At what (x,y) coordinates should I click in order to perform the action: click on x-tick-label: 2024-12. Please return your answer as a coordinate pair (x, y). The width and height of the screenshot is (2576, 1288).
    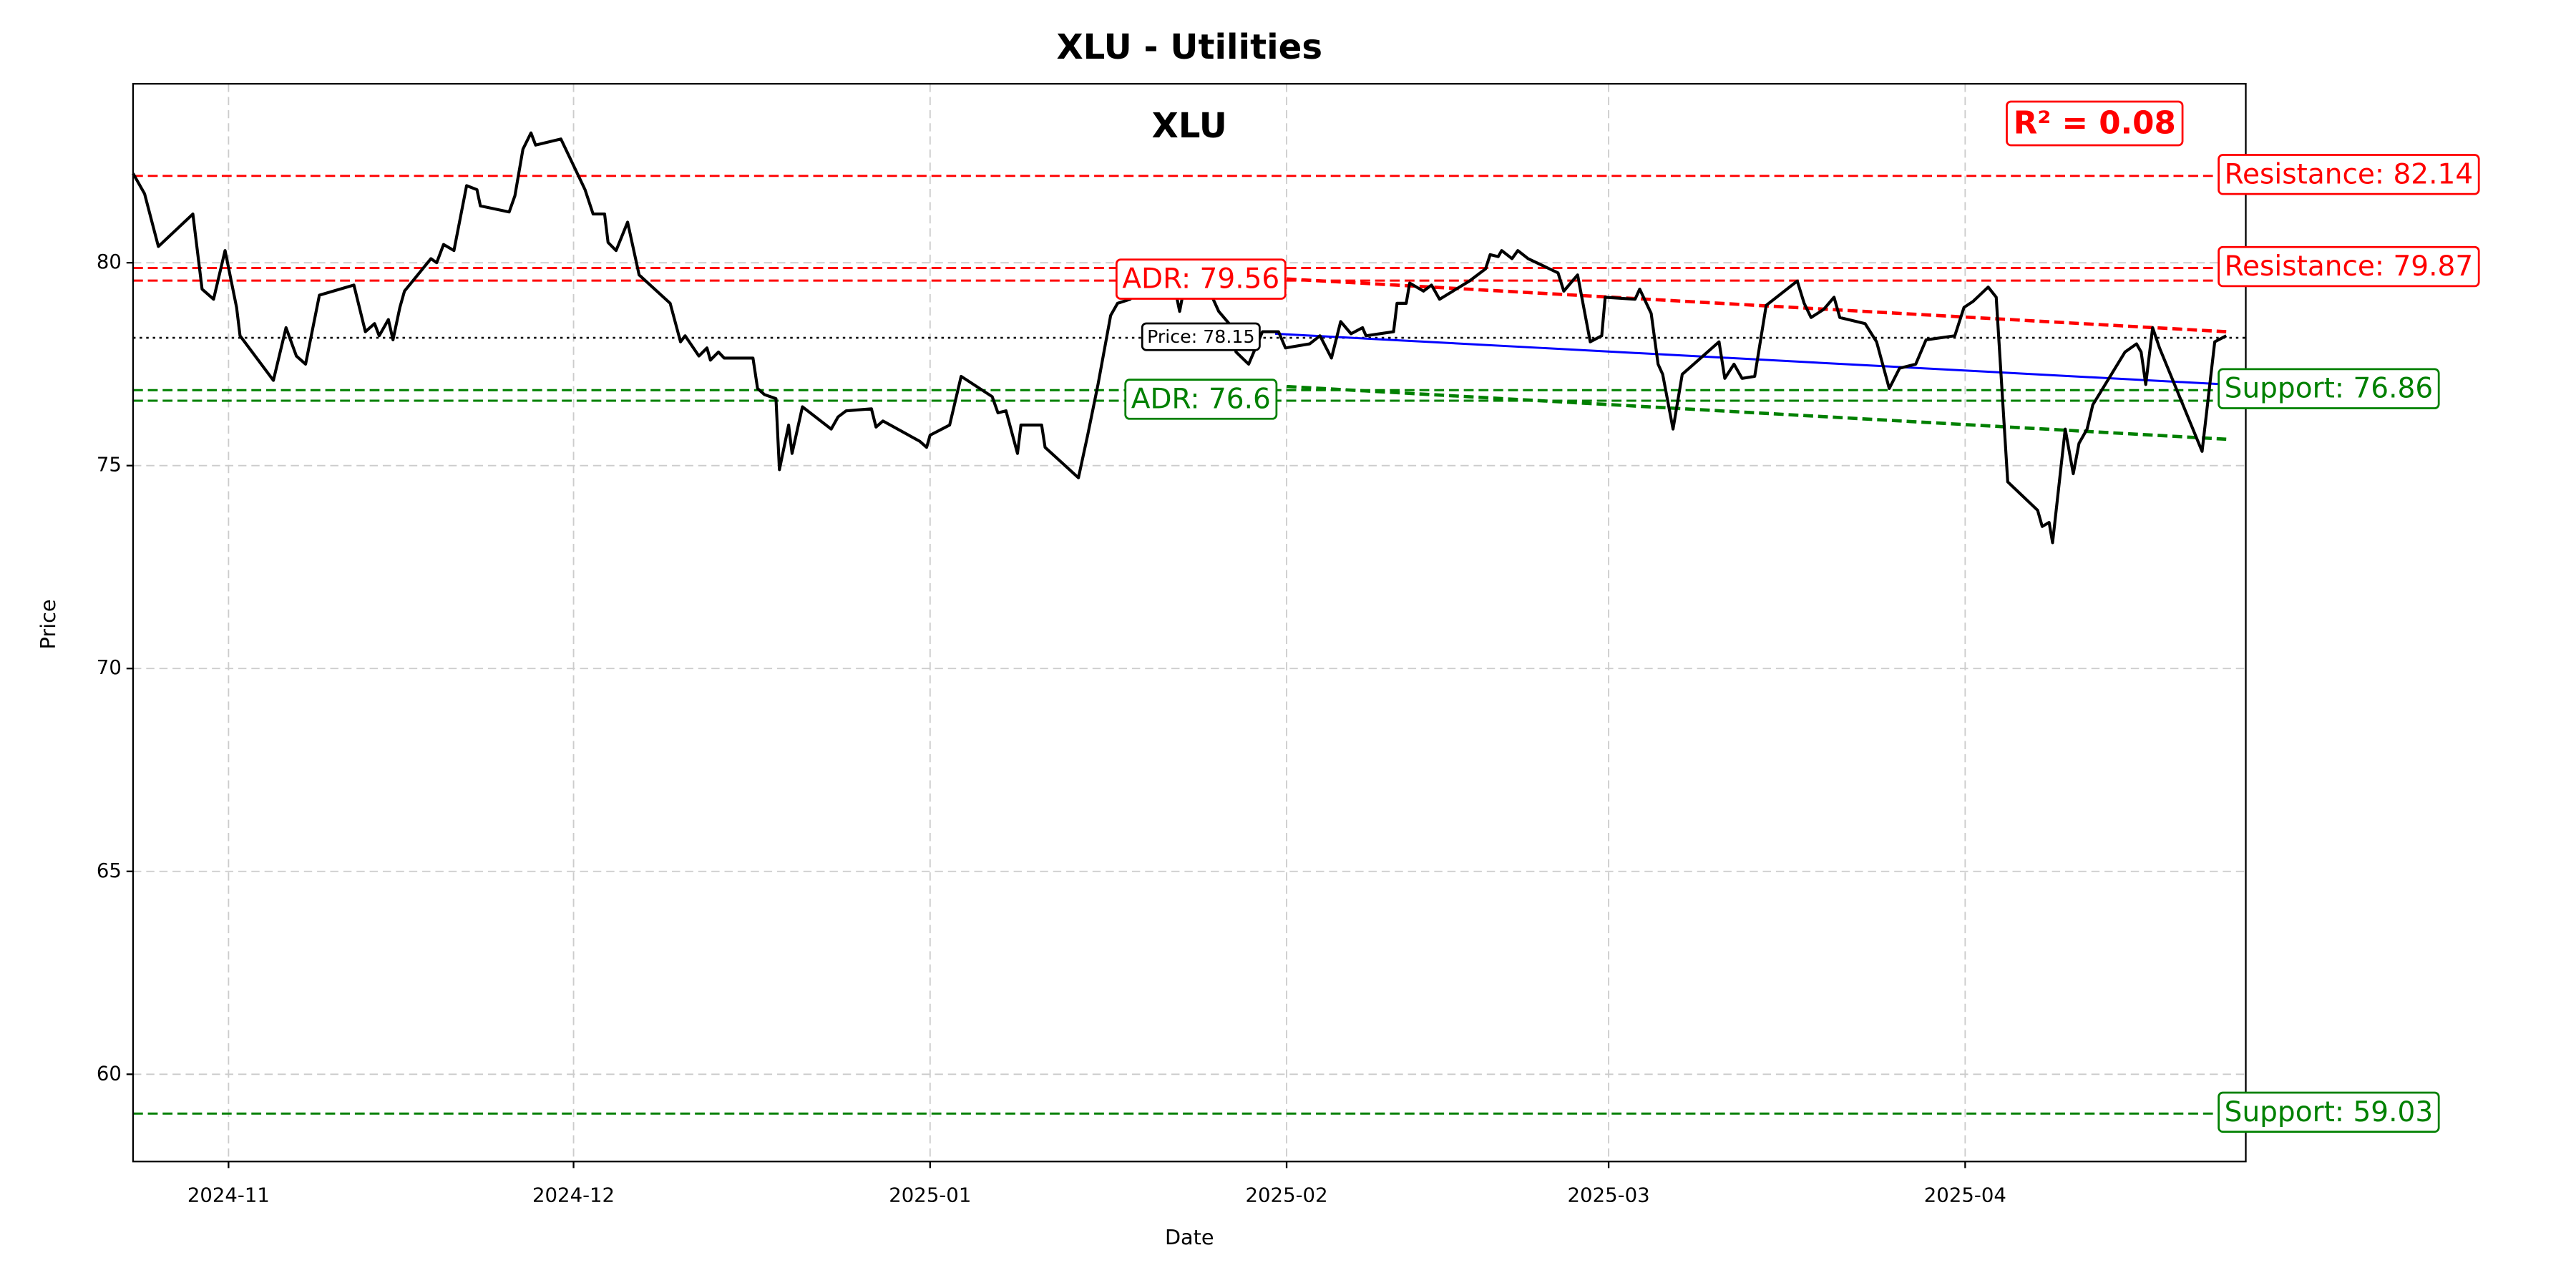
    Looking at the image, I should click on (573, 1195).